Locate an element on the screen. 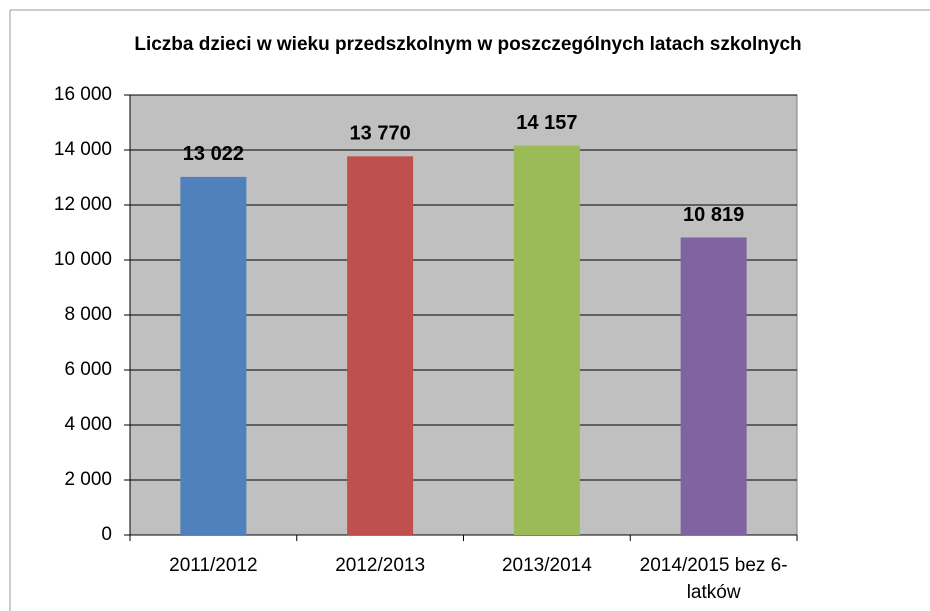 The image size is (930, 611). value-label: 13 770 is located at coordinates (380, 134).